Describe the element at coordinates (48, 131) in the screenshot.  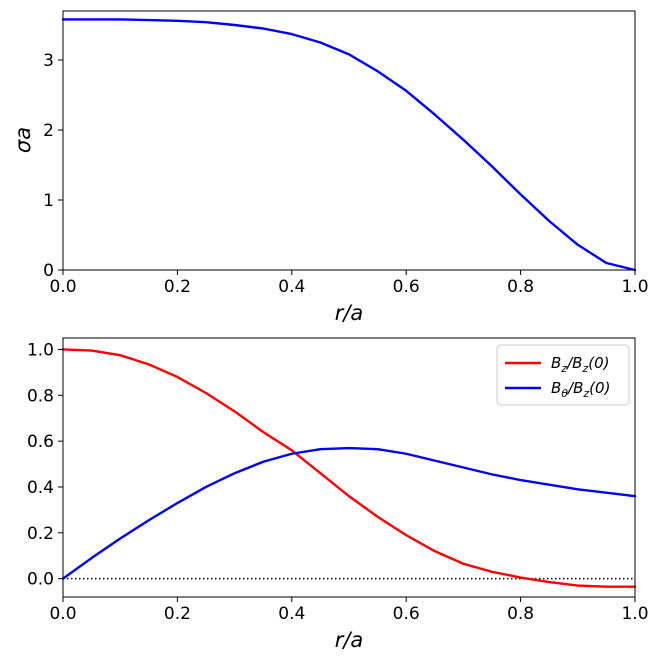
I see `y-tick-label: 2` at that location.